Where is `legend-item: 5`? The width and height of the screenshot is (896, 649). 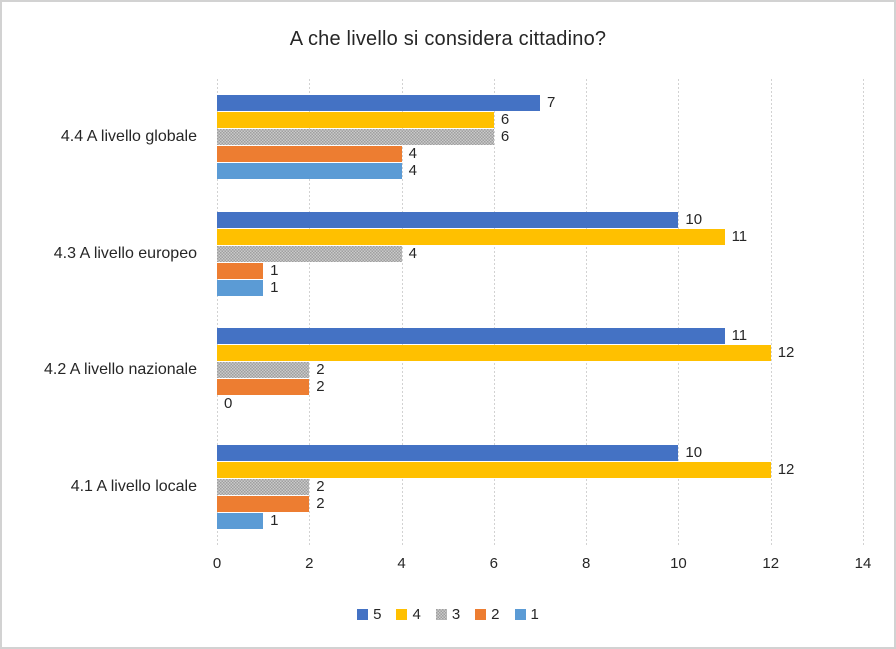
legend-item: 5 is located at coordinates (369, 614).